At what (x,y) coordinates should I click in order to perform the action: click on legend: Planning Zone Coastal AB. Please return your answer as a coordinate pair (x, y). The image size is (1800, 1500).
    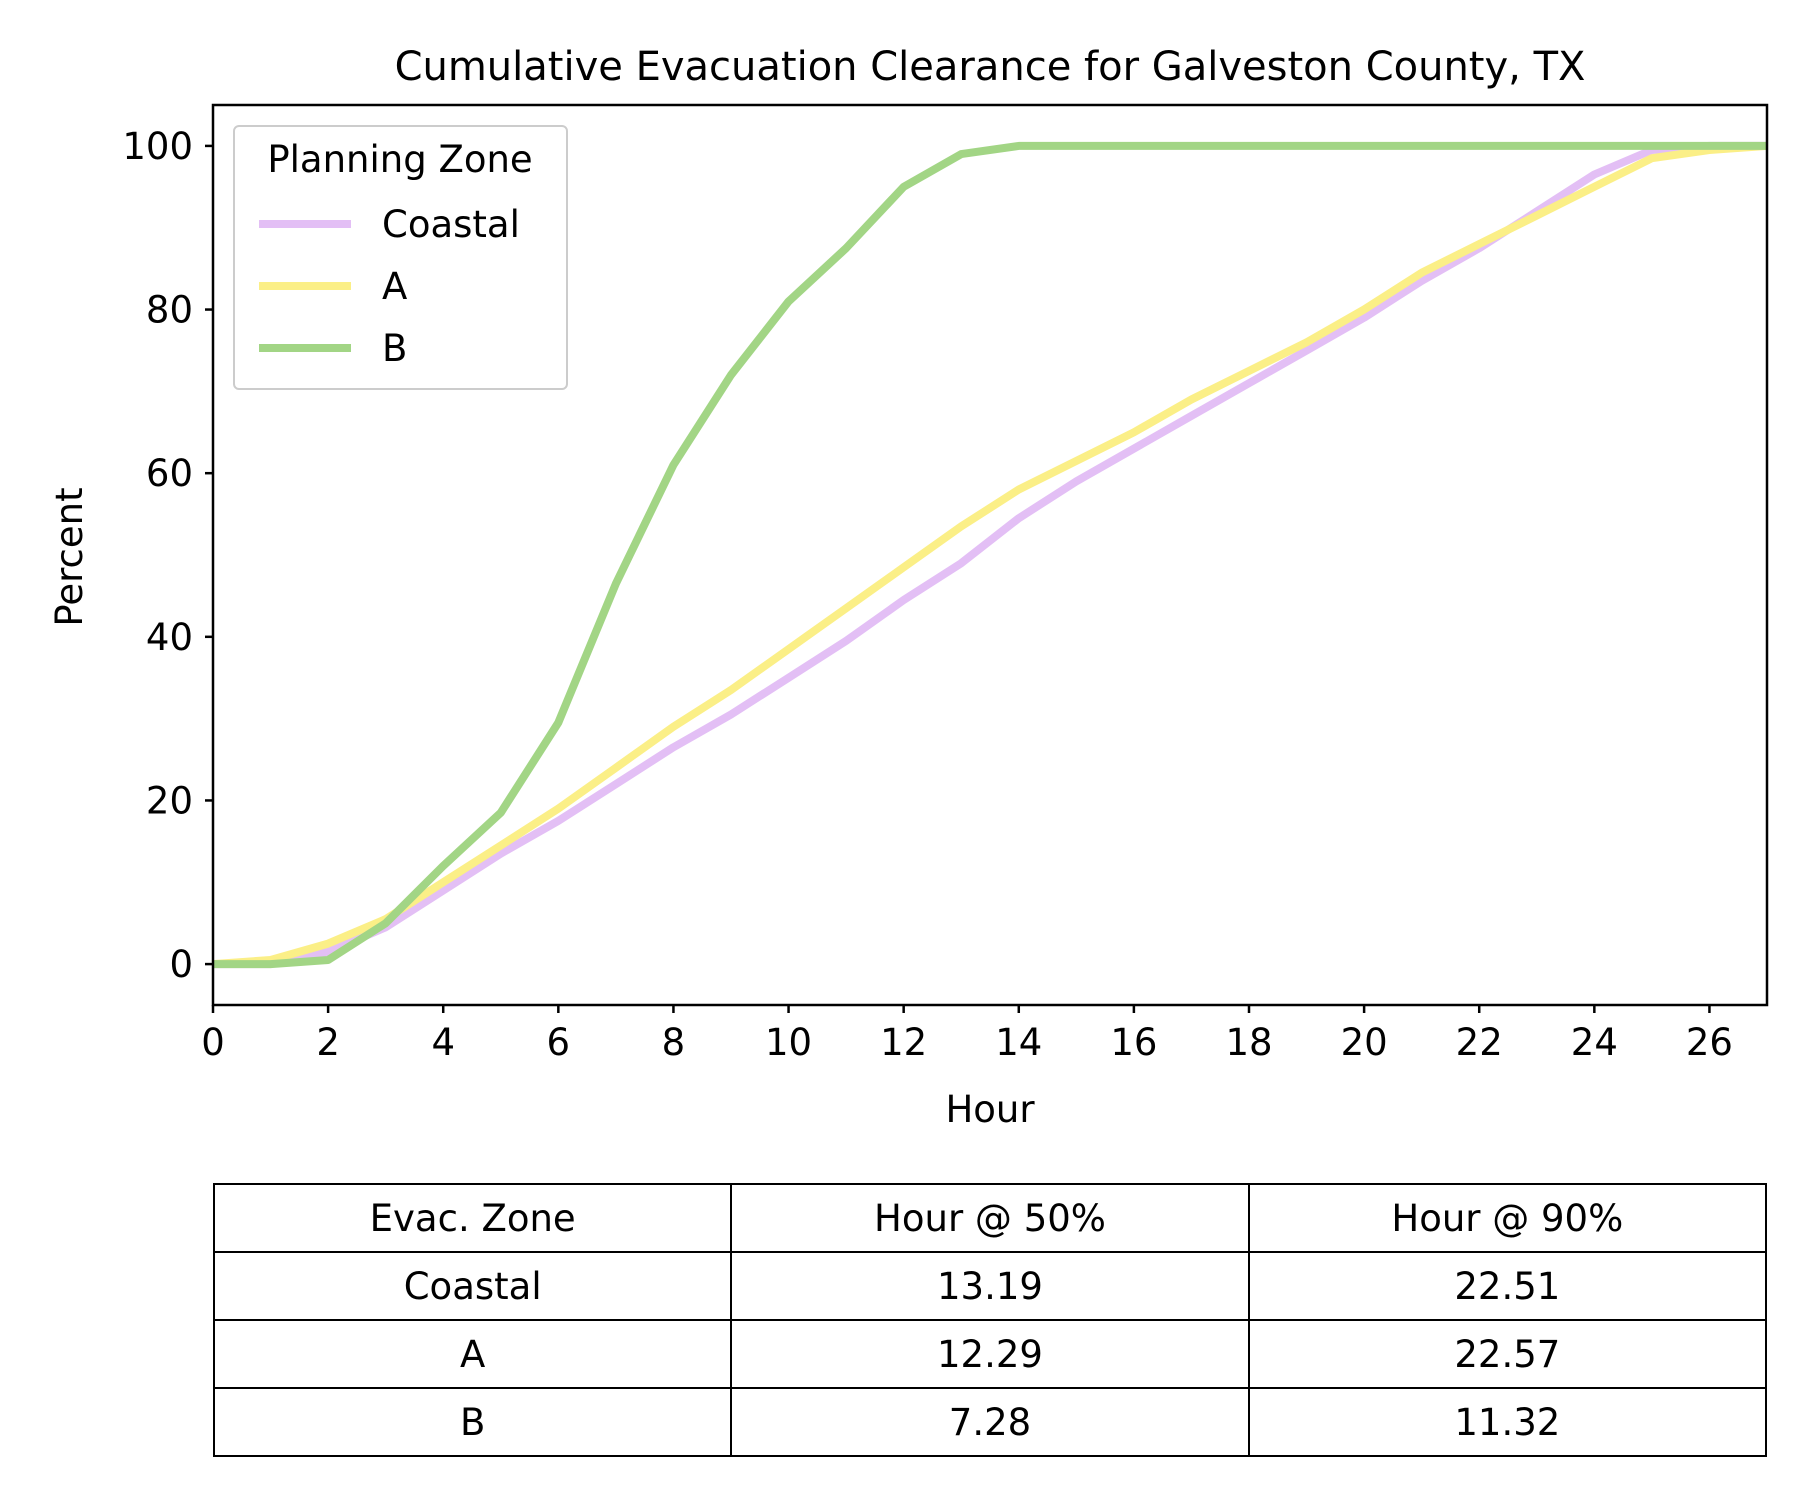
    Looking at the image, I should click on (400, 257).